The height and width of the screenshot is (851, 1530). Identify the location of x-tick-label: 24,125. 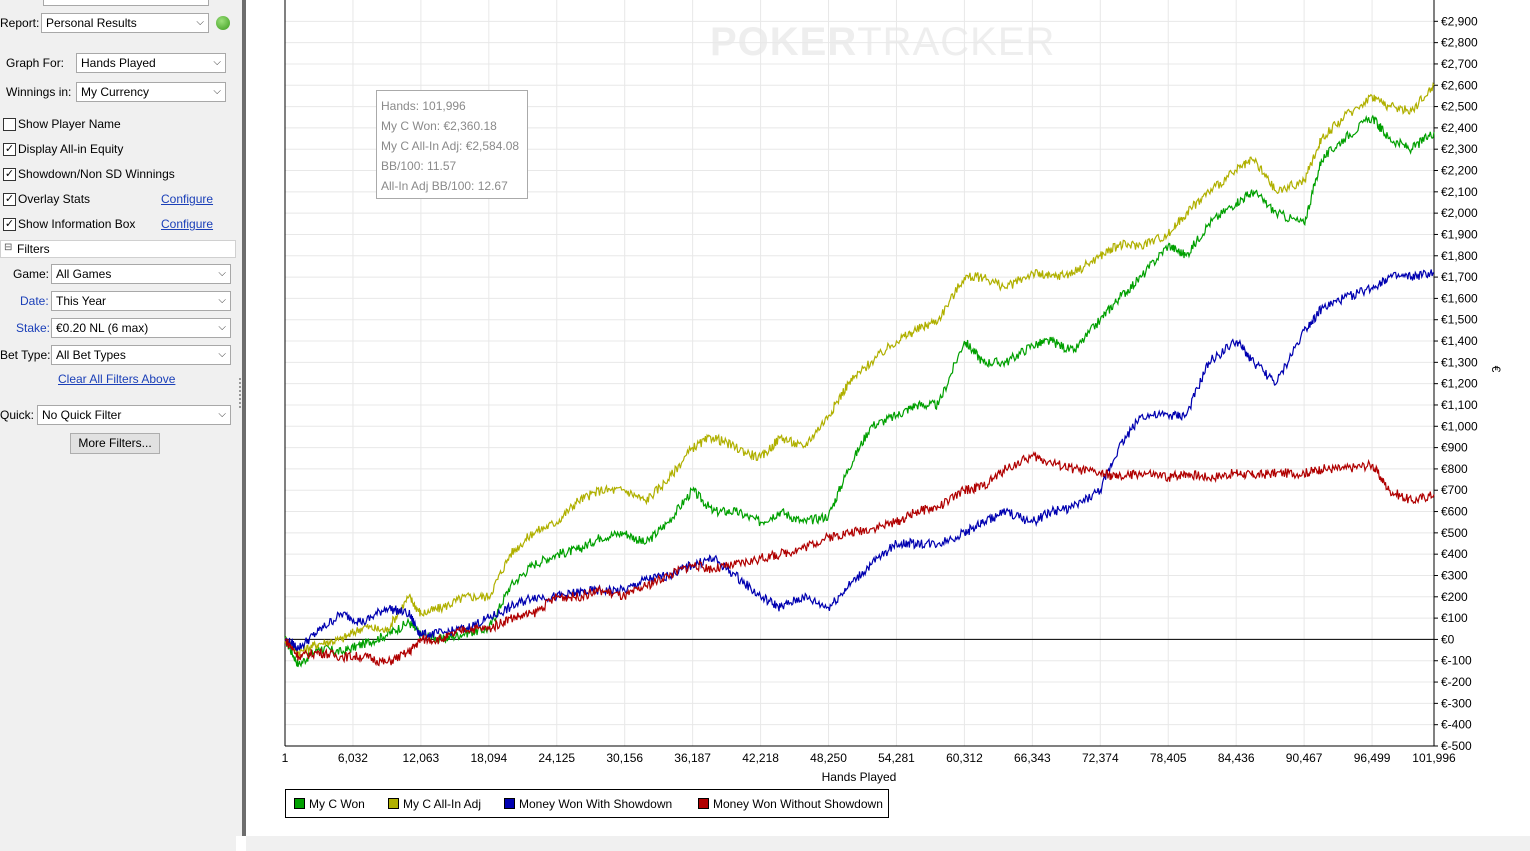
(556, 758).